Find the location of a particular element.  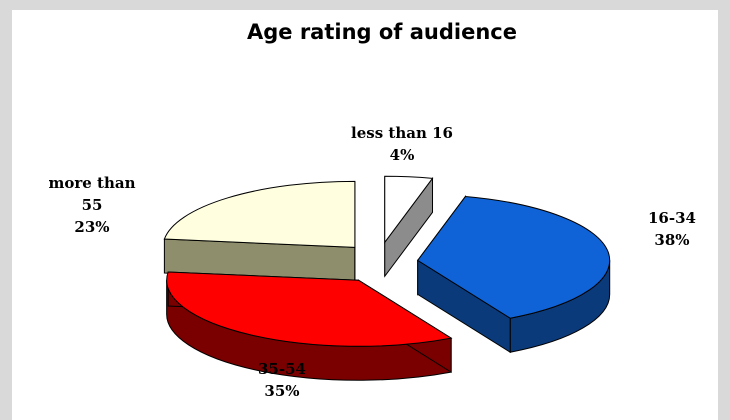

slice-label: more than 55 23% is located at coordinates (91, 205).